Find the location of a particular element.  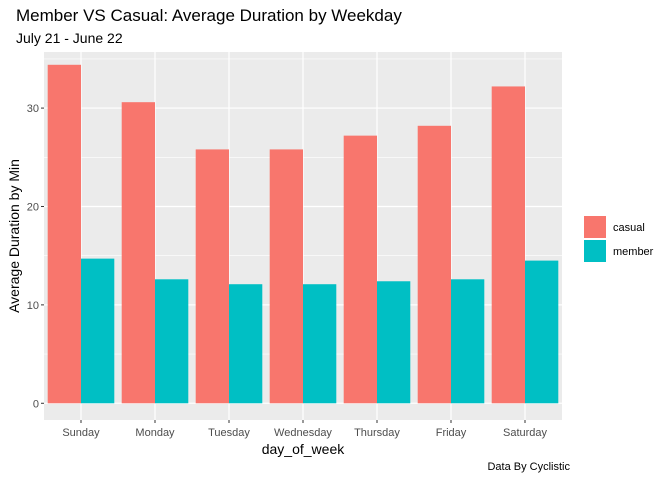

bar-casual-saturday is located at coordinates (508, 245).